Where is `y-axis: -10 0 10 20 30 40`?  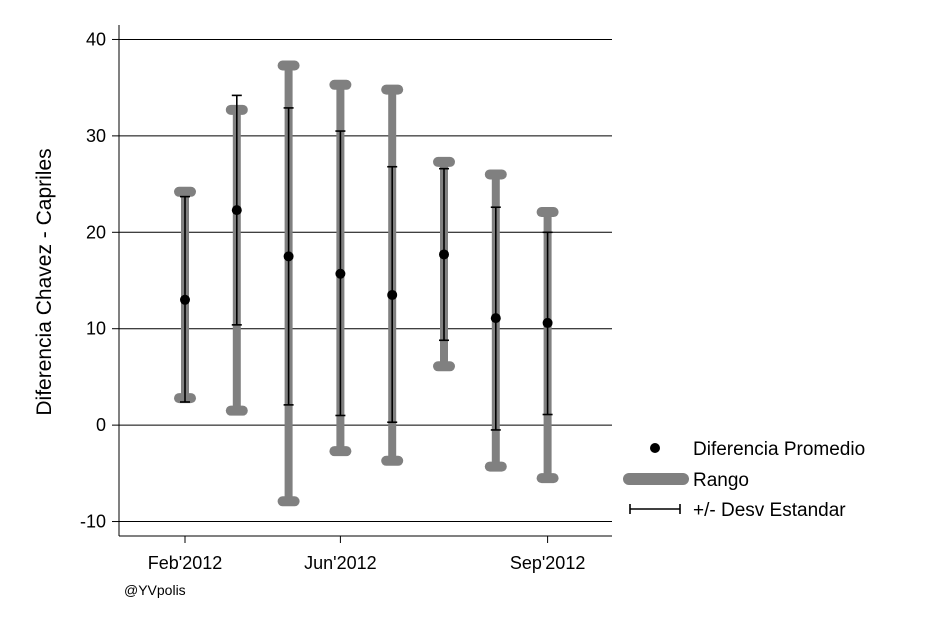
y-axis: -10 0 10 20 30 40 is located at coordinates (100, 280).